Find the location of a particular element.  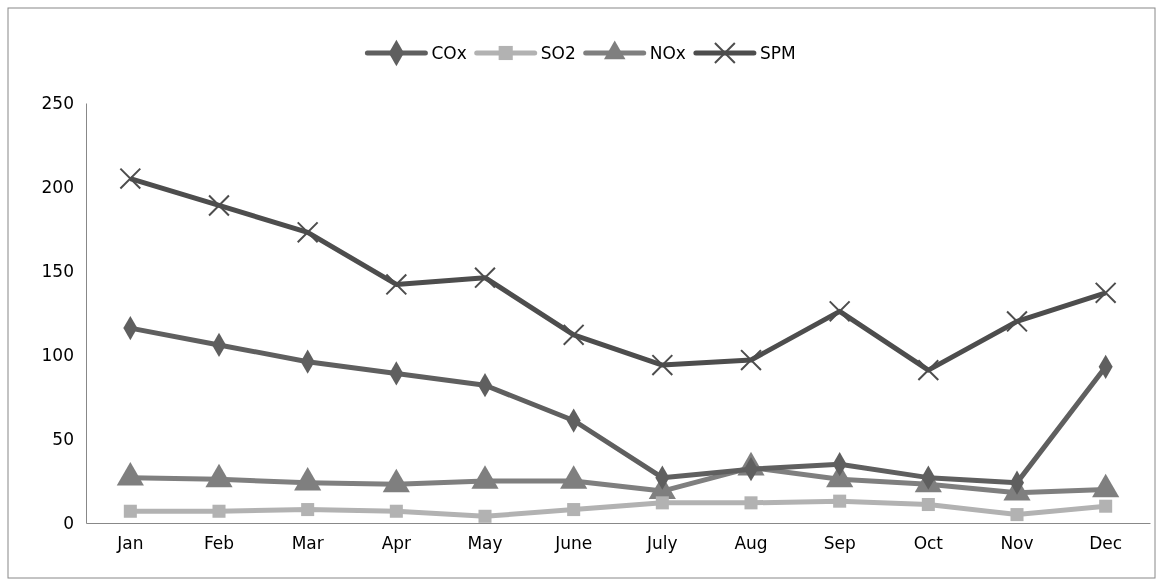

x-tick-label: June is located at coordinates (573, 543).